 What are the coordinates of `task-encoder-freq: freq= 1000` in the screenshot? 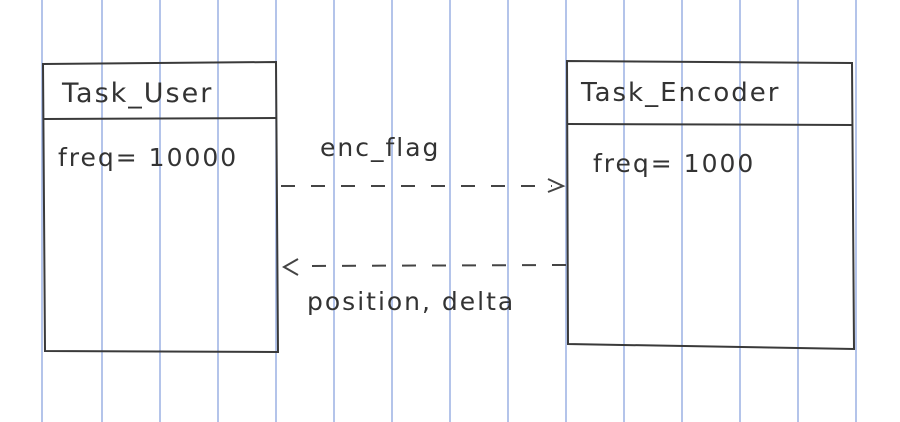 It's located at (674, 163).